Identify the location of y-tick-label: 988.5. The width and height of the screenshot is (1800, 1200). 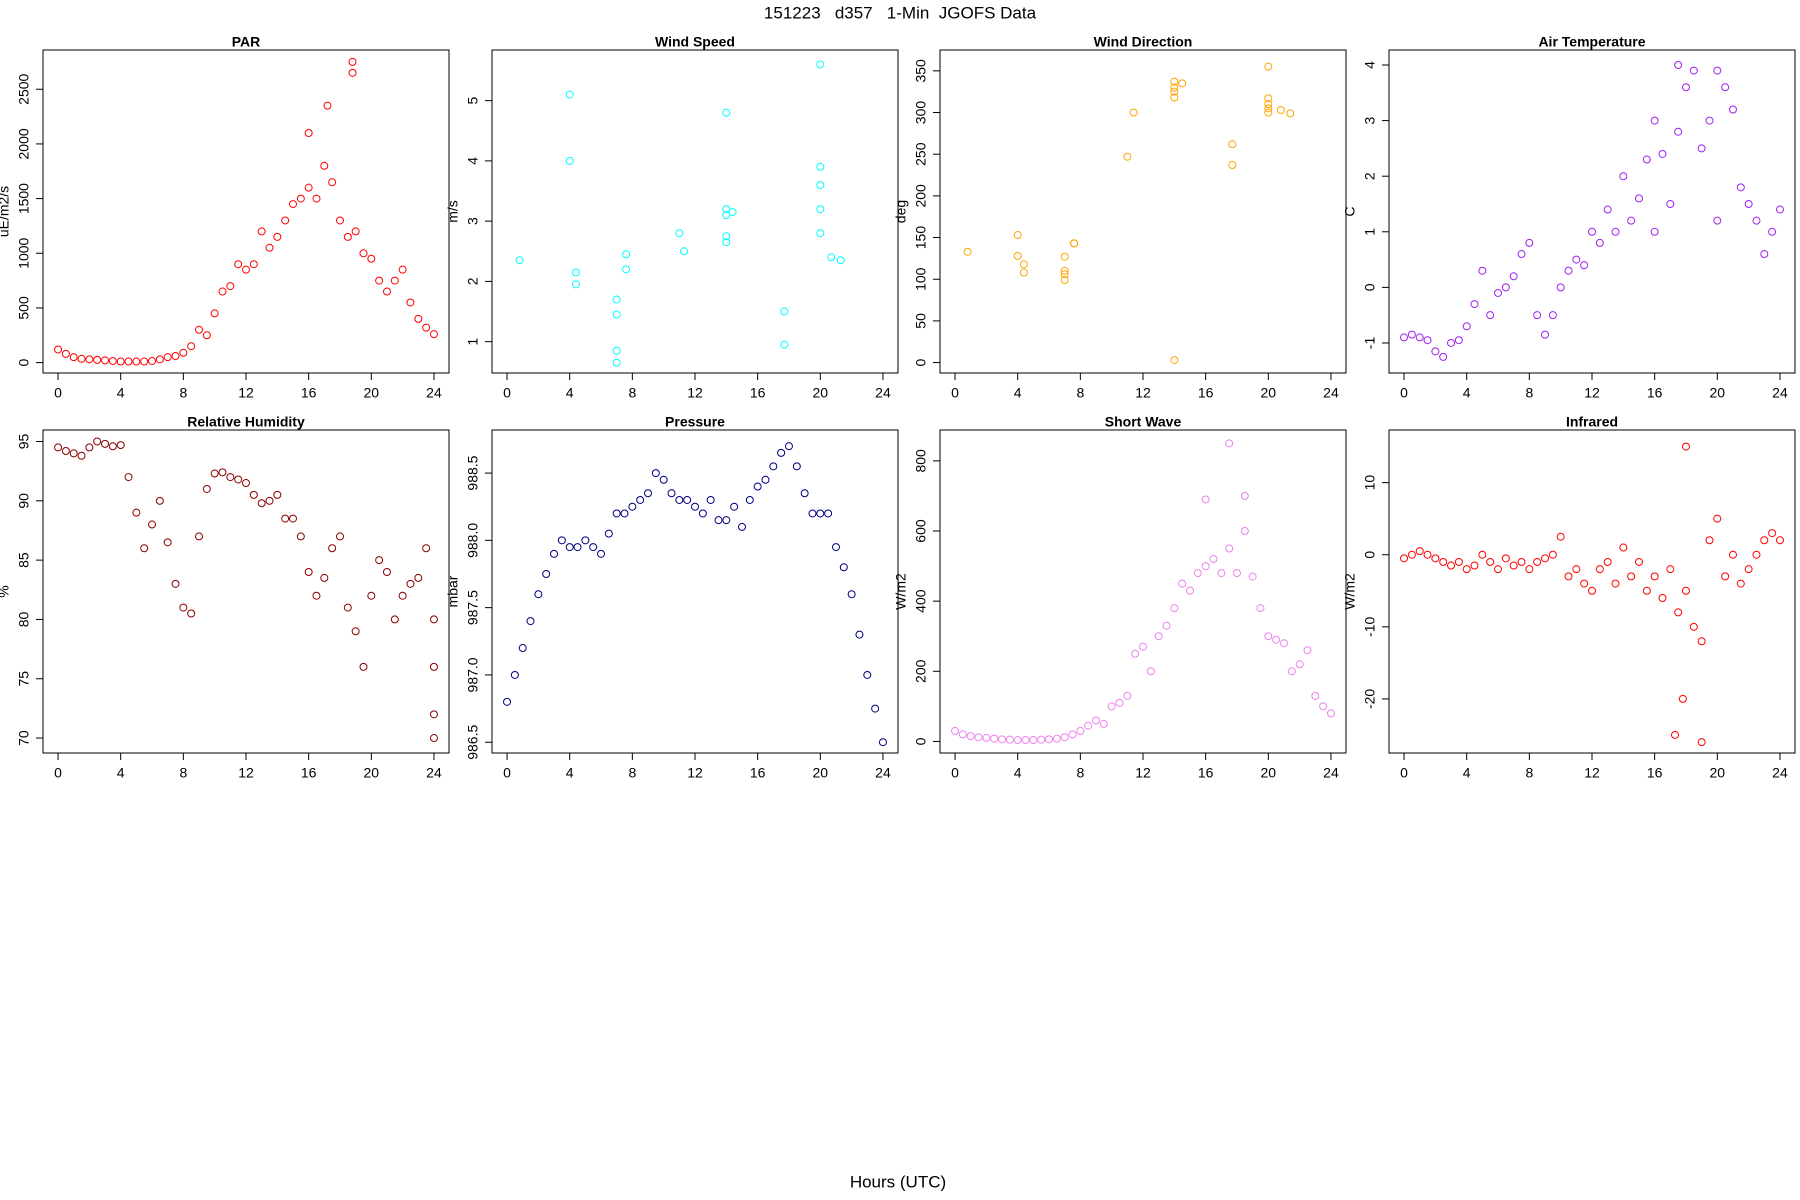
(473, 472).